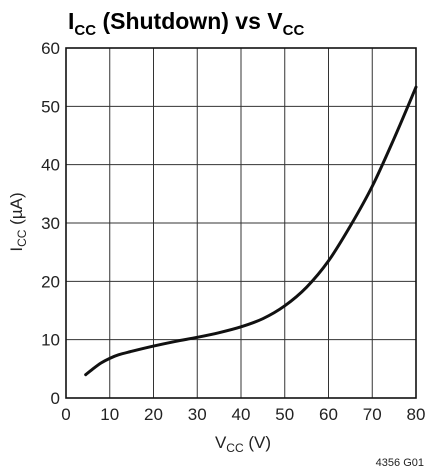  What do you see at coordinates (328, 414) in the screenshot?
I see `x-tick-label: 60` at bounding box center [328, 414].